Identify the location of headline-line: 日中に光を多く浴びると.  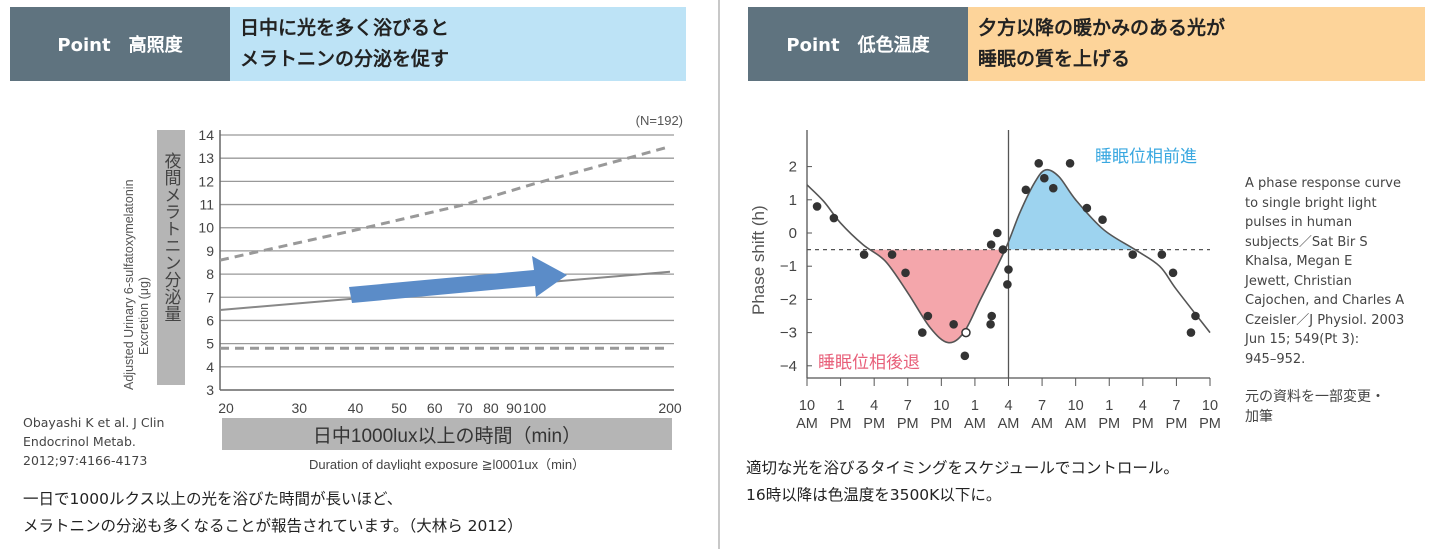
(345, 28).